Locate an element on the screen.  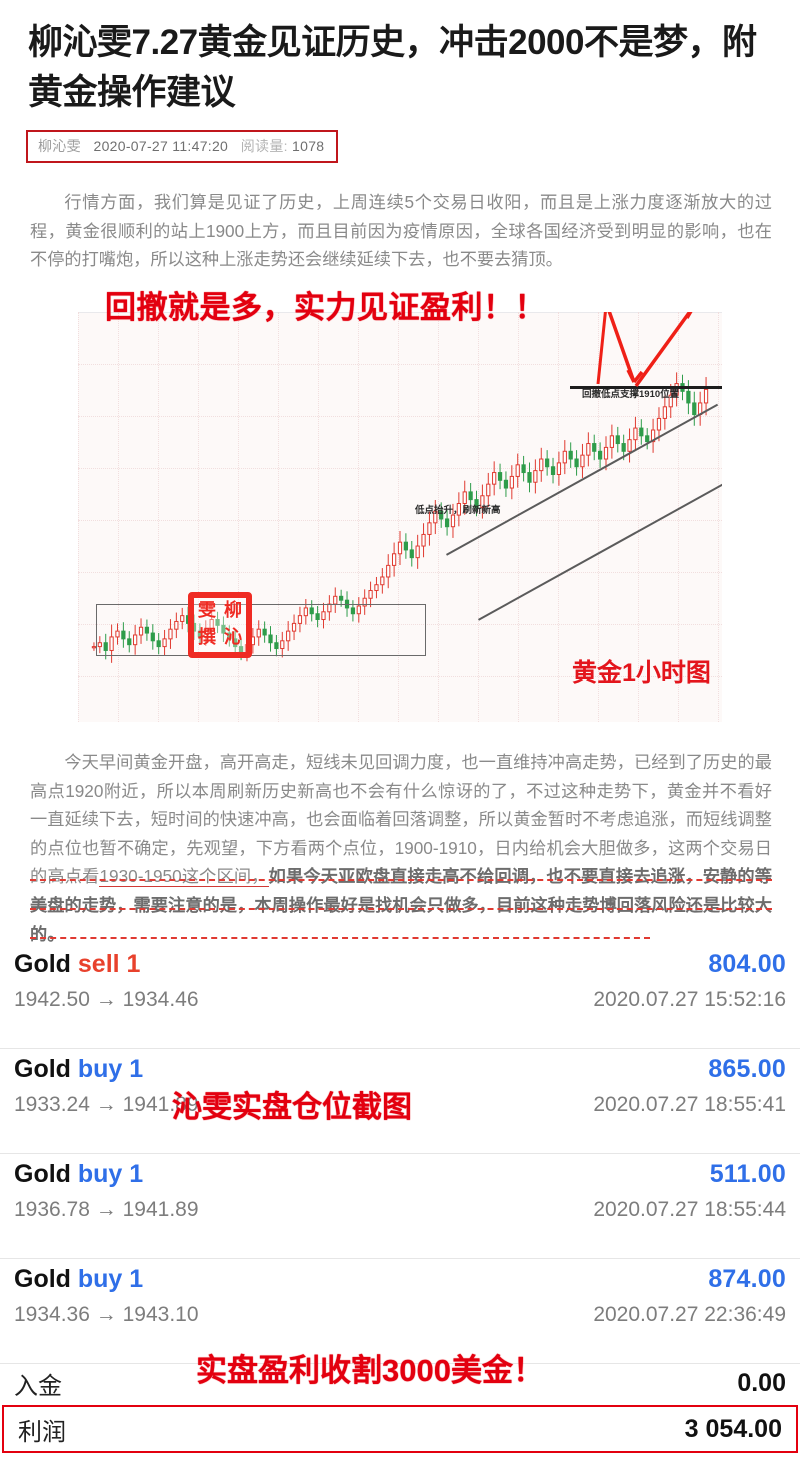
trade-timestamp: 2020.07.27 18:55:44 is located at coordinates (689, 1209).